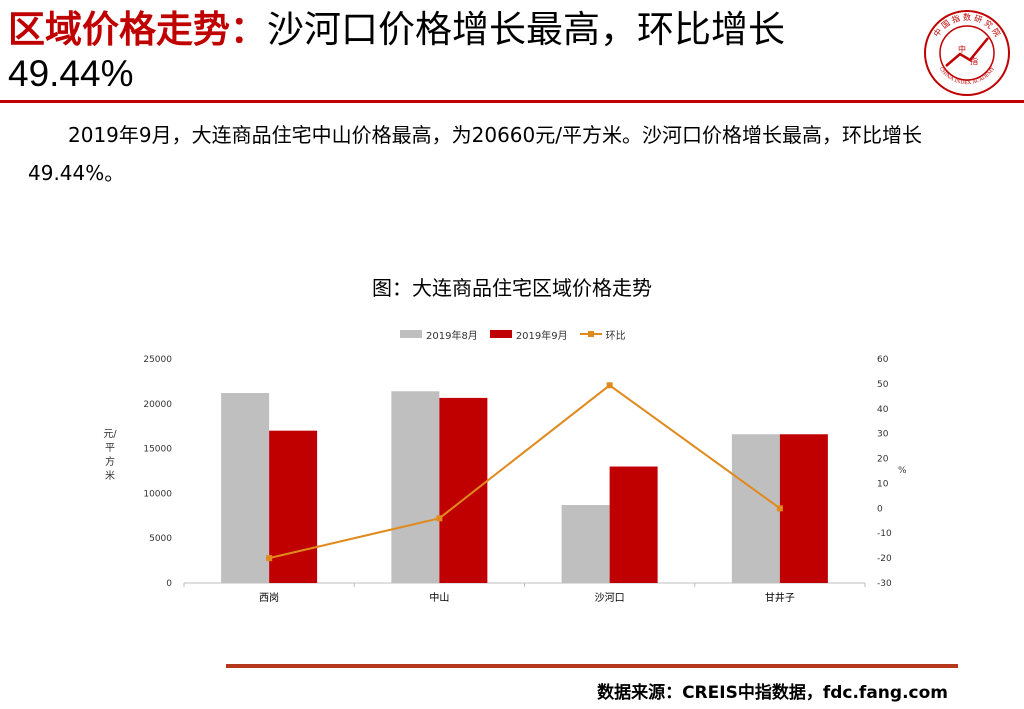 The height and width of the screenshot is (709, 1024). I want to click on y-right-tick-label: -10, so click(884, 534).